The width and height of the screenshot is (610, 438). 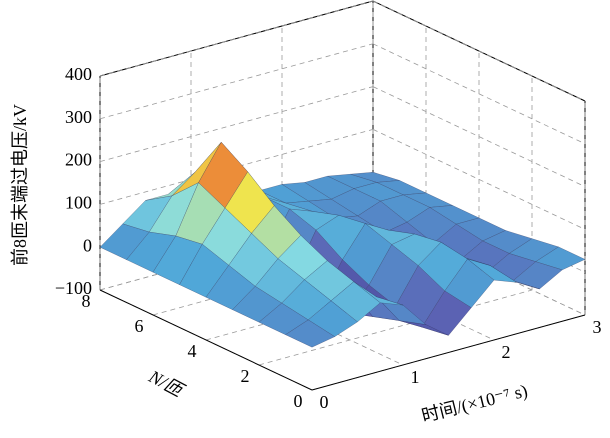 I want to click on x-tick-label: 1, so click(x=415, y=377).